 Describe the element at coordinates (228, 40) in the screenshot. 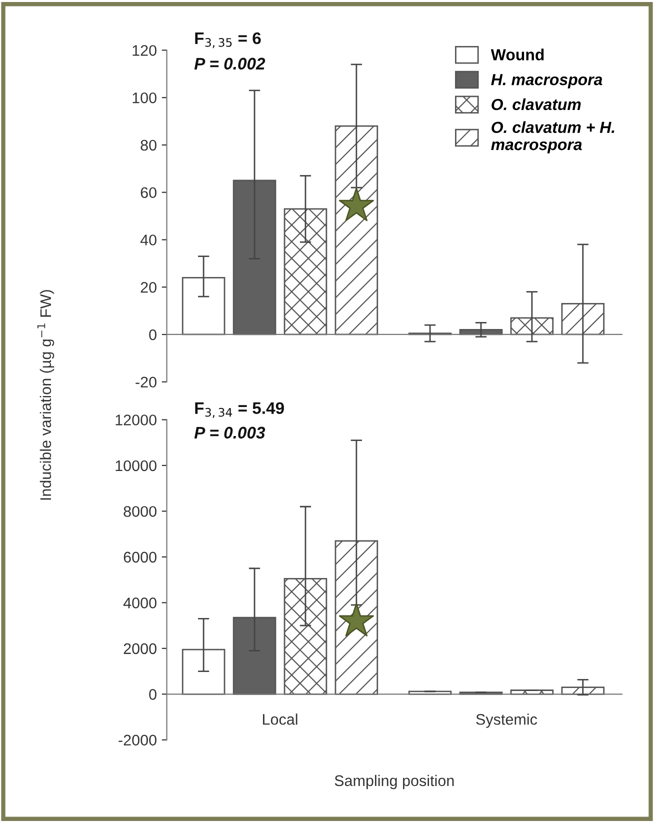

I see `text: F$_{3,35}$ = 6` at that location.